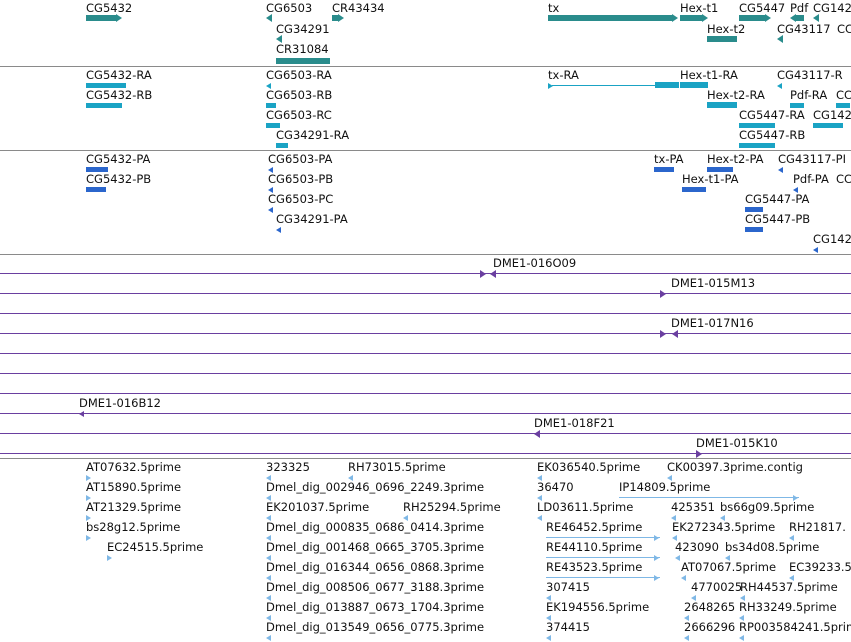 The image size is (851, 642). I want to click on transcript-label: CG43117-R, so click(810, 75).